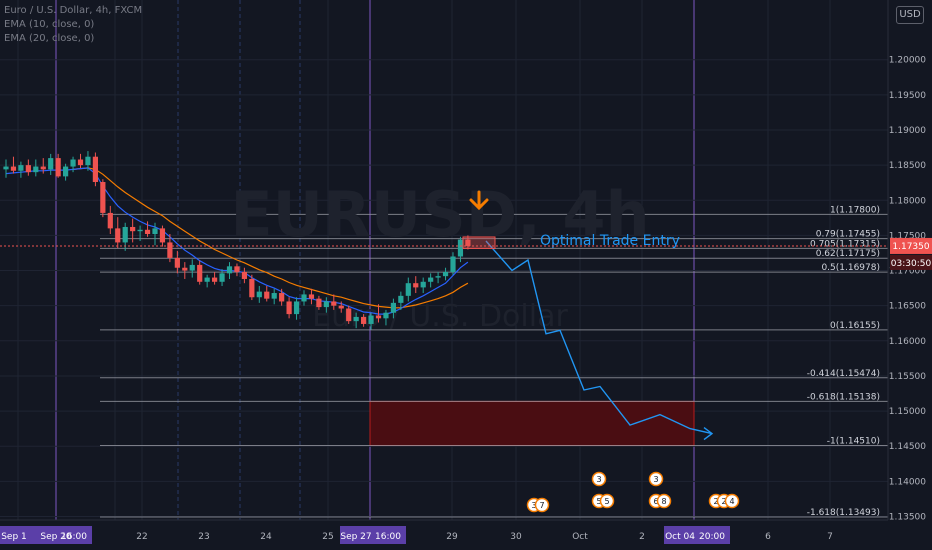 The image size is (932, 550). Describe the element at coordinates (141, 537) in the screenshot. I see `time-tick-label: 22` at that location.